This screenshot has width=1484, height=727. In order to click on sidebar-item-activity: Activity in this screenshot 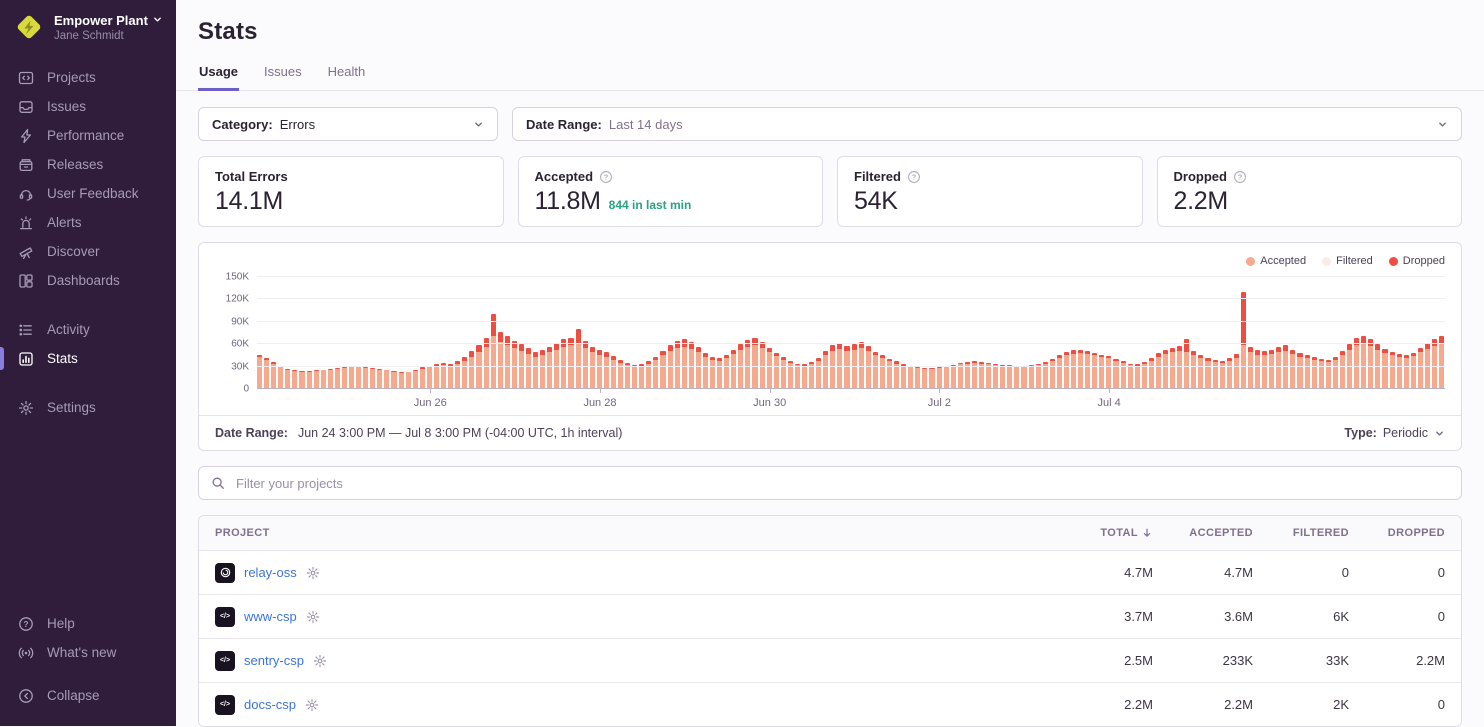, I will do `click(88, 329)`.